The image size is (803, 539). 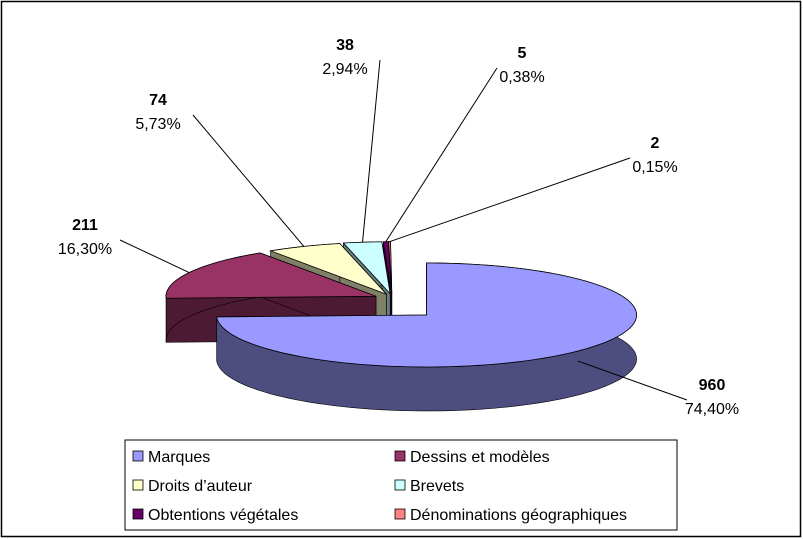 I want to click on legend-label: Obtentions végétales, so click(x=223, y=515).